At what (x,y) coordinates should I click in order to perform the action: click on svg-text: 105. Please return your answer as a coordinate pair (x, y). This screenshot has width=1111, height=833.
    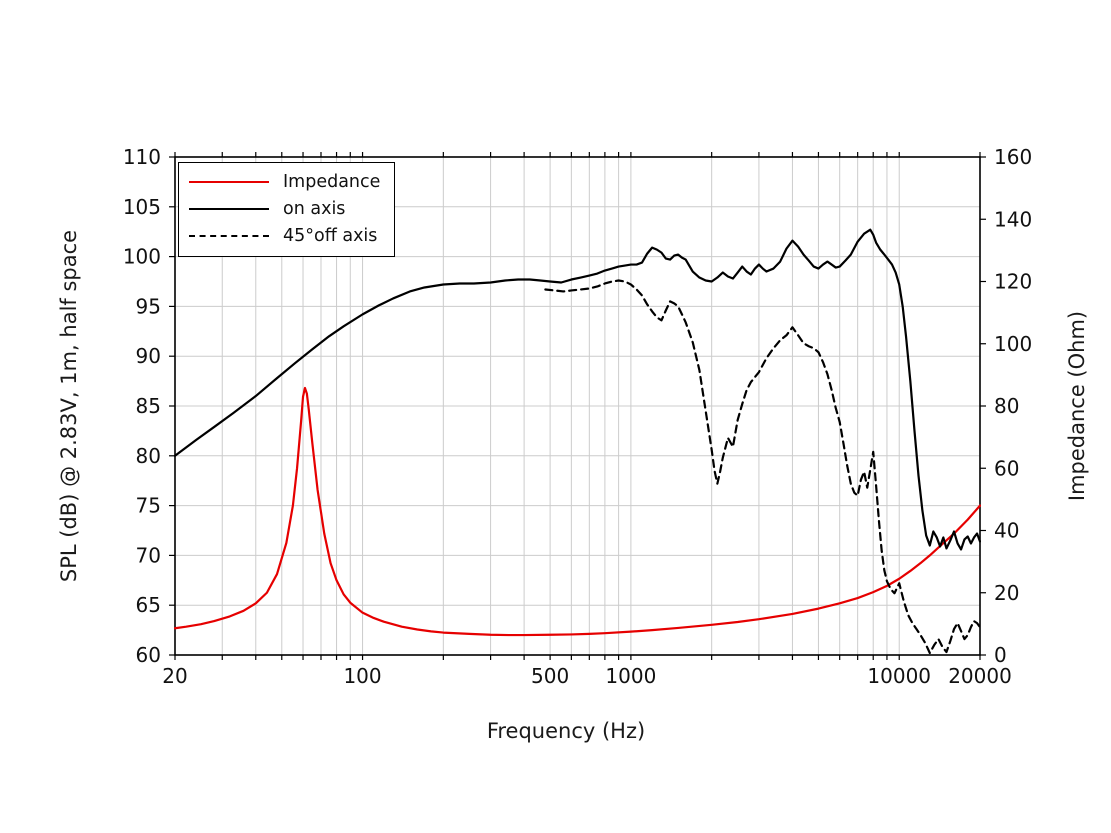
    Looking at the image, I should click on (142, 207).